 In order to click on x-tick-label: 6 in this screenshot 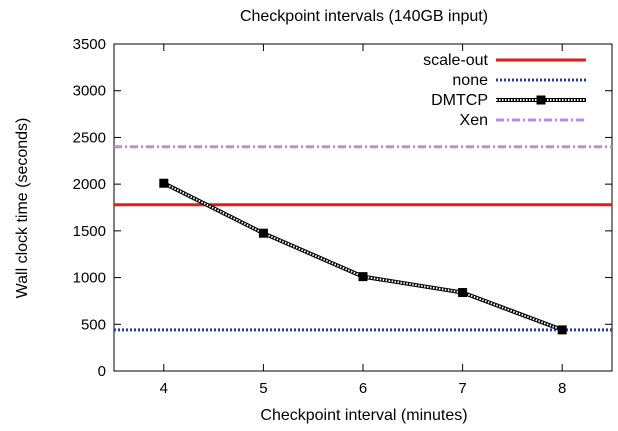, I will do `click(363, 388)`.